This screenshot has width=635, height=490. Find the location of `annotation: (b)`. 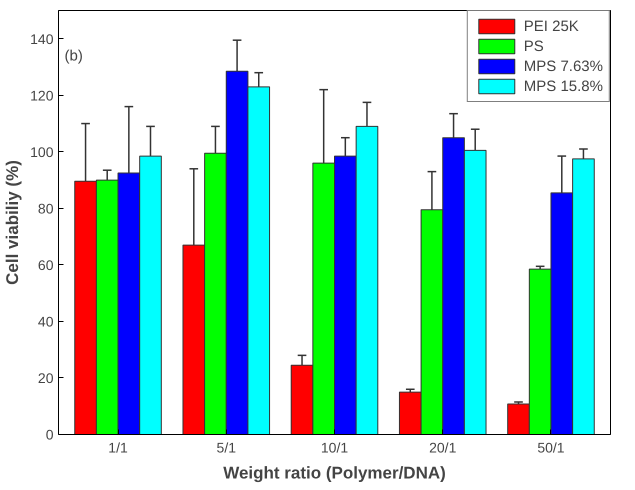

annotation: (b) is located at coordinates (73, 56).